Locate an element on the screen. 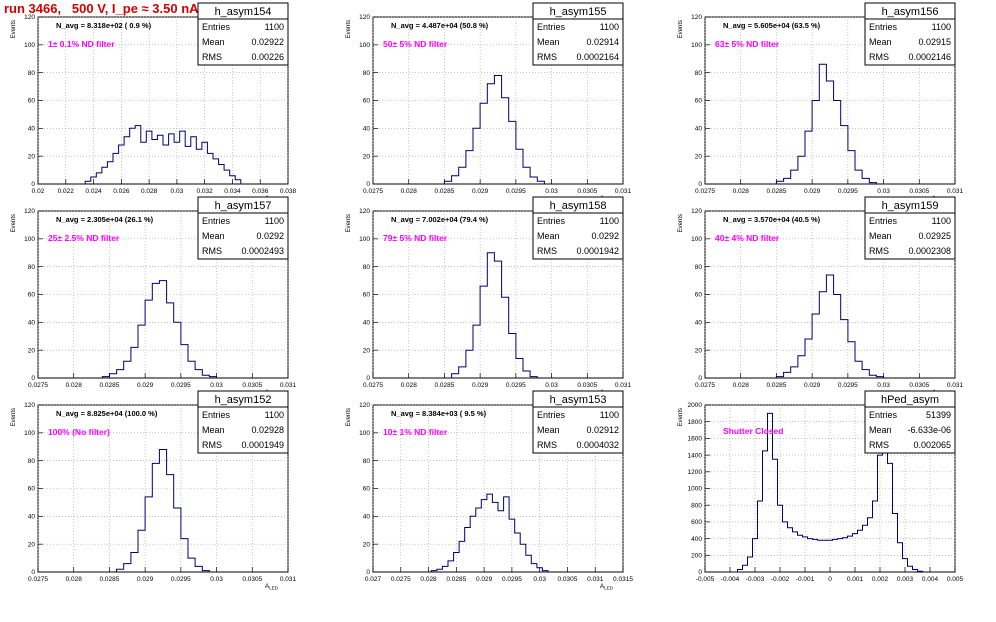 This screenshot has width=996, height=622. tick-label-y: 1600 is located at coordinates (695, 439).